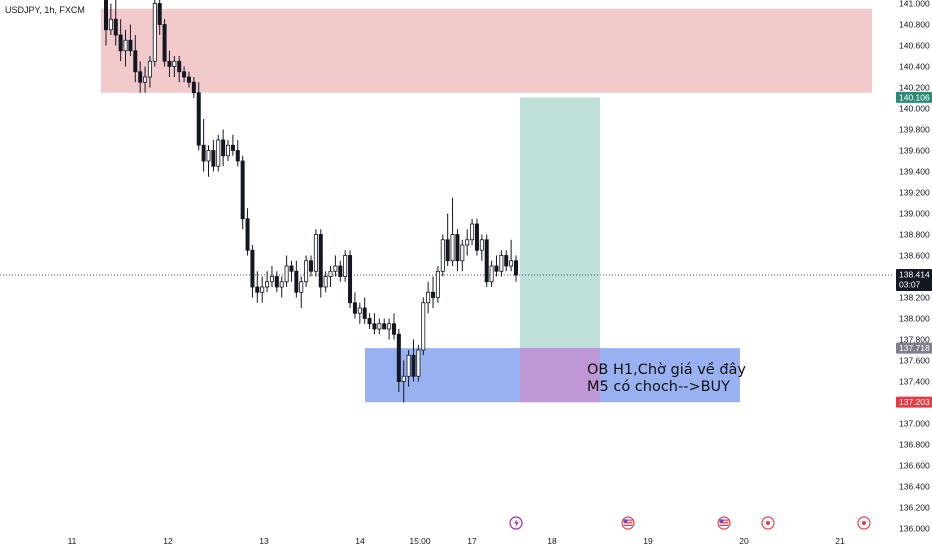 The height and width of the screenshot is (550, 932). Describe the element at coordinates (456, 541) in the screenshot. I see `x-axis: 11 12 13 14 15:00 17 18 19 20 21` at that location.